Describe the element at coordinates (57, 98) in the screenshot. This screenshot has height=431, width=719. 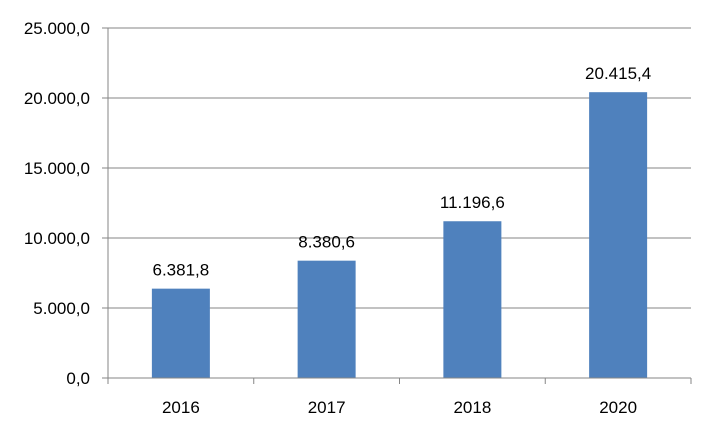
I see `y-tick-label: 20.000,0` at that location.